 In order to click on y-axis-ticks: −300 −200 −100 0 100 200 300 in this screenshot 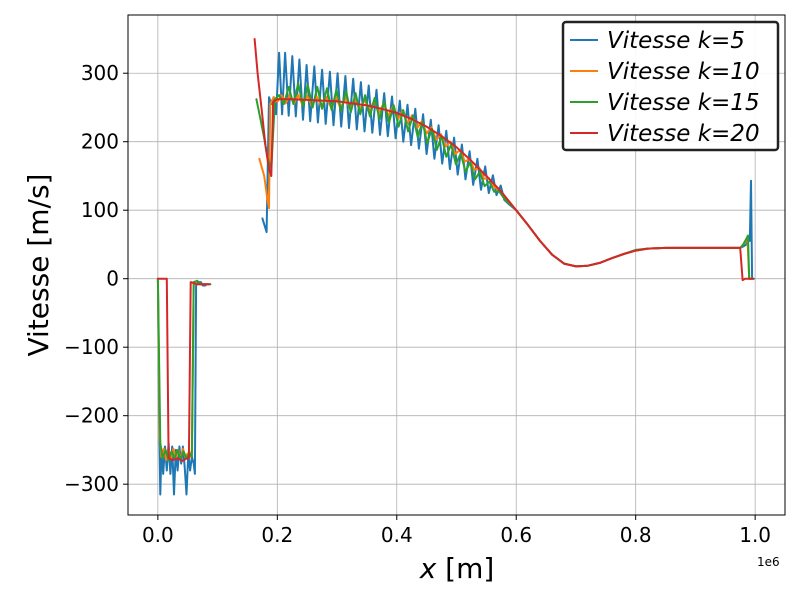, I will do `click(96, 278)`.